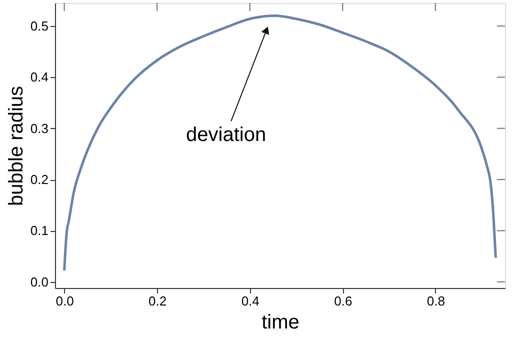 This screenshot has height=339, width=520. I want to click on x-tick-label: 0.4, so click(250, 301).